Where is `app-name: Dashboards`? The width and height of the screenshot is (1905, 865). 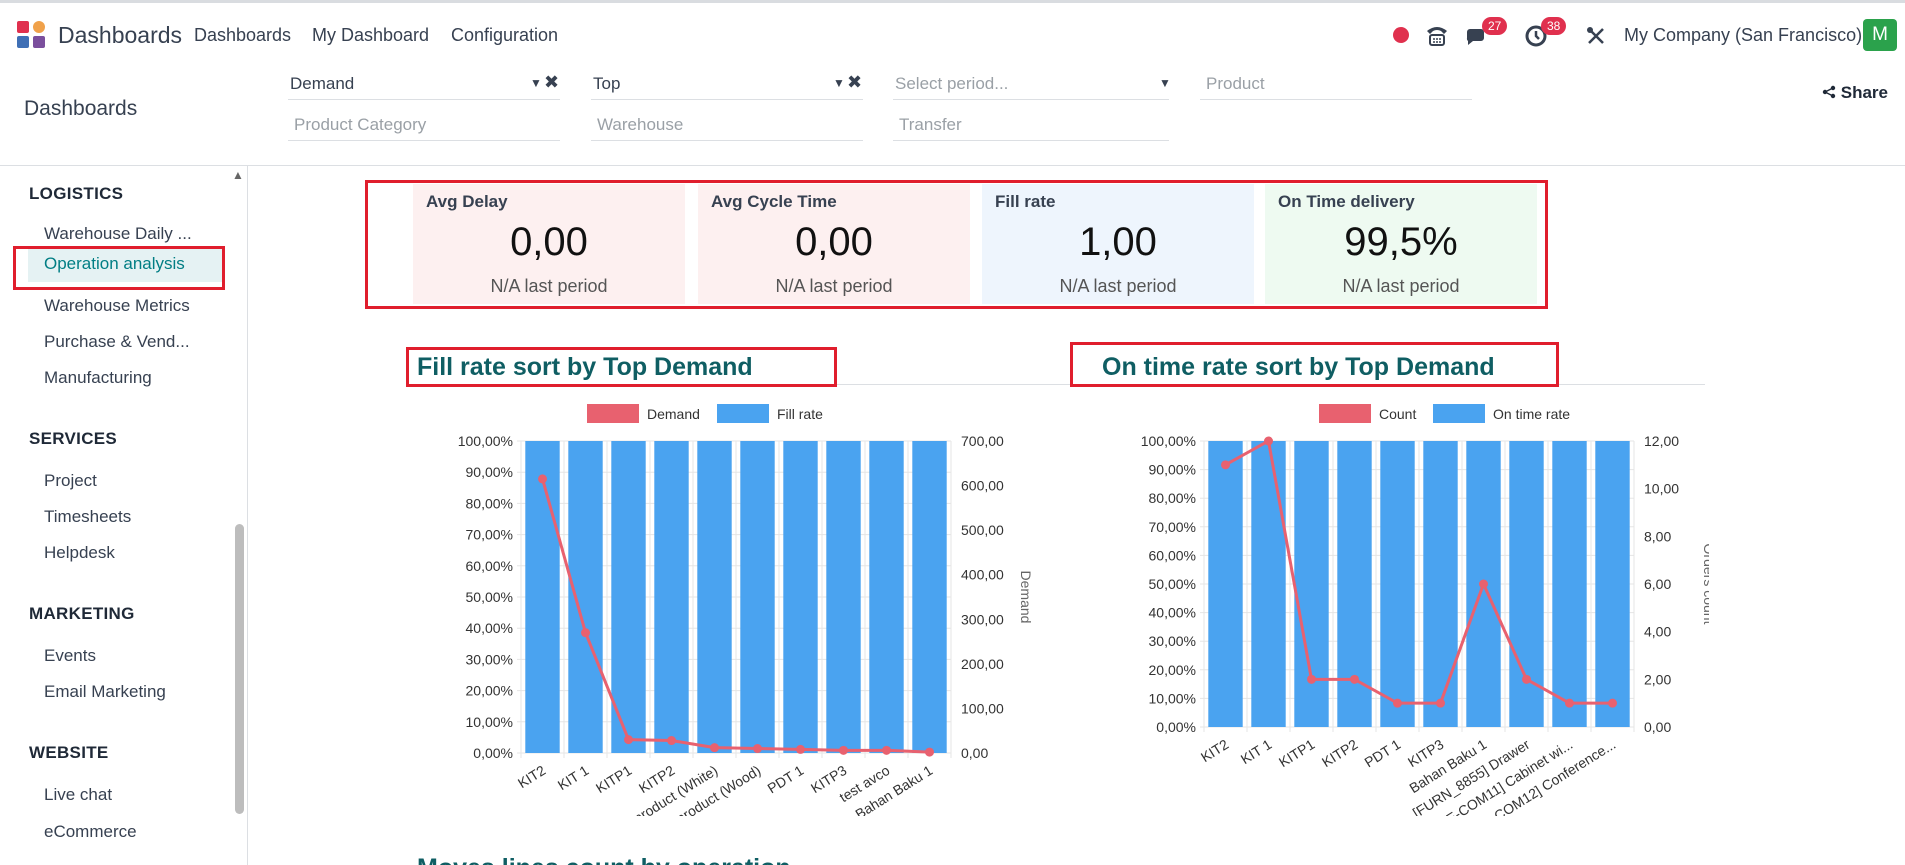 app-name: Dashboards is located at coordinates (120, 35).